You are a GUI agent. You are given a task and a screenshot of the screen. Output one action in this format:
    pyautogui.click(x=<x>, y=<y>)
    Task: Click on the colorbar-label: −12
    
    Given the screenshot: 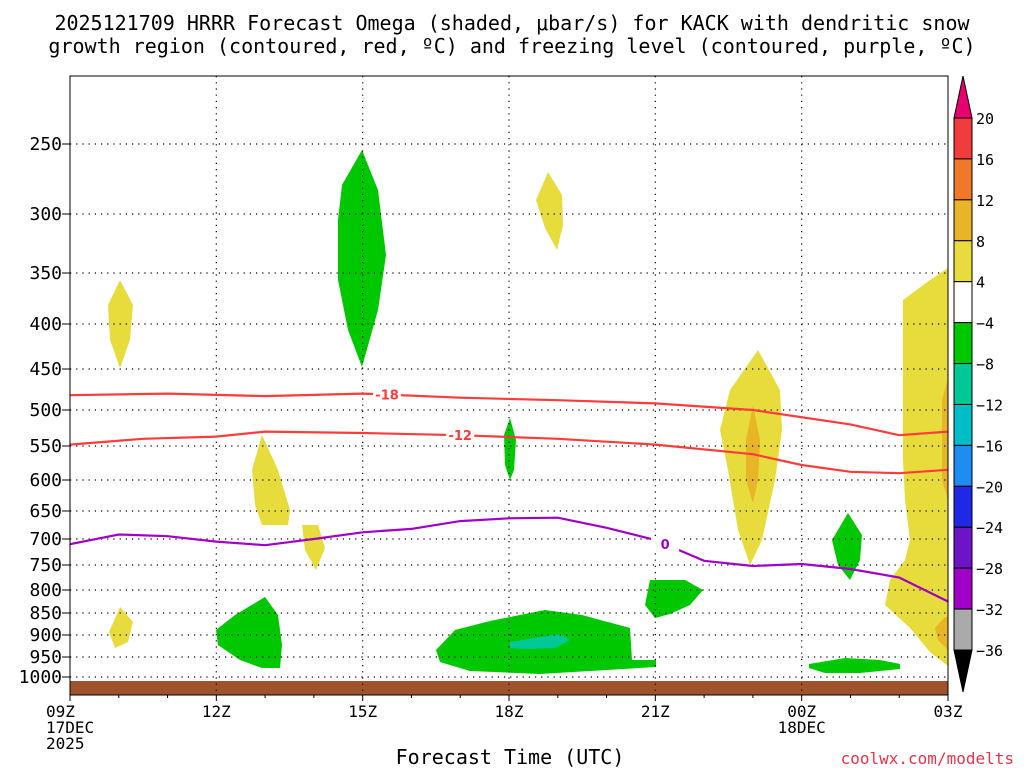 What is the action you would take?
    pyautogui.click(x=989, y=405)
    